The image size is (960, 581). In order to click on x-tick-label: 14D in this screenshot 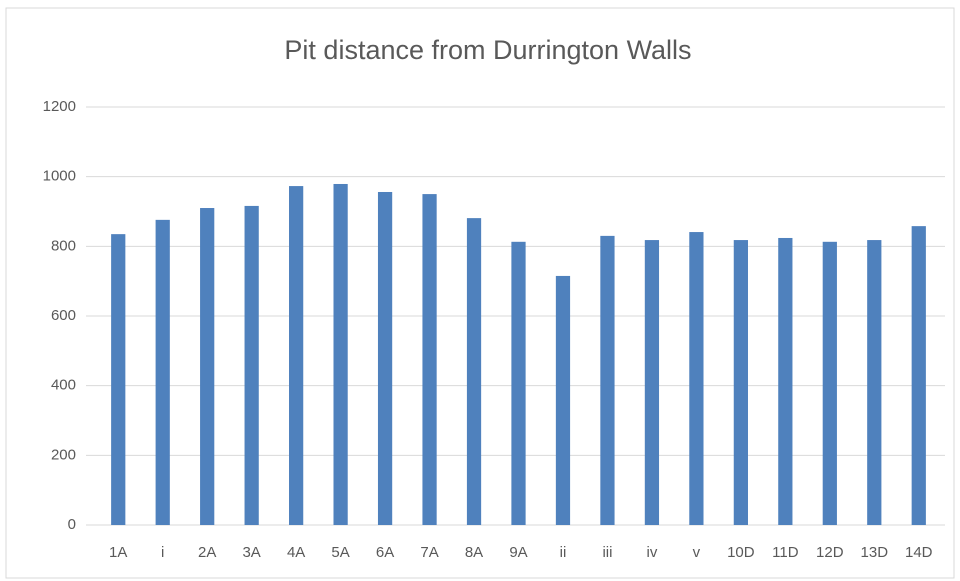, I will do `click(919, 552)`.